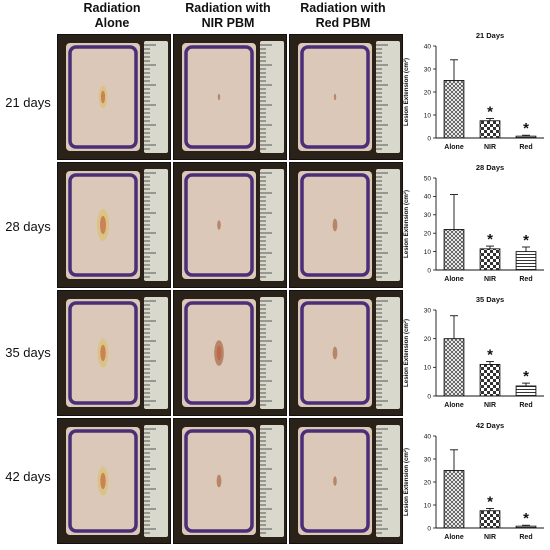 This screenshot has width=550, height=550. Describe the element at coordinates (112, 15) in the screenshot. I see `column-header-radiation-alone: Radiation Alone` at that location.